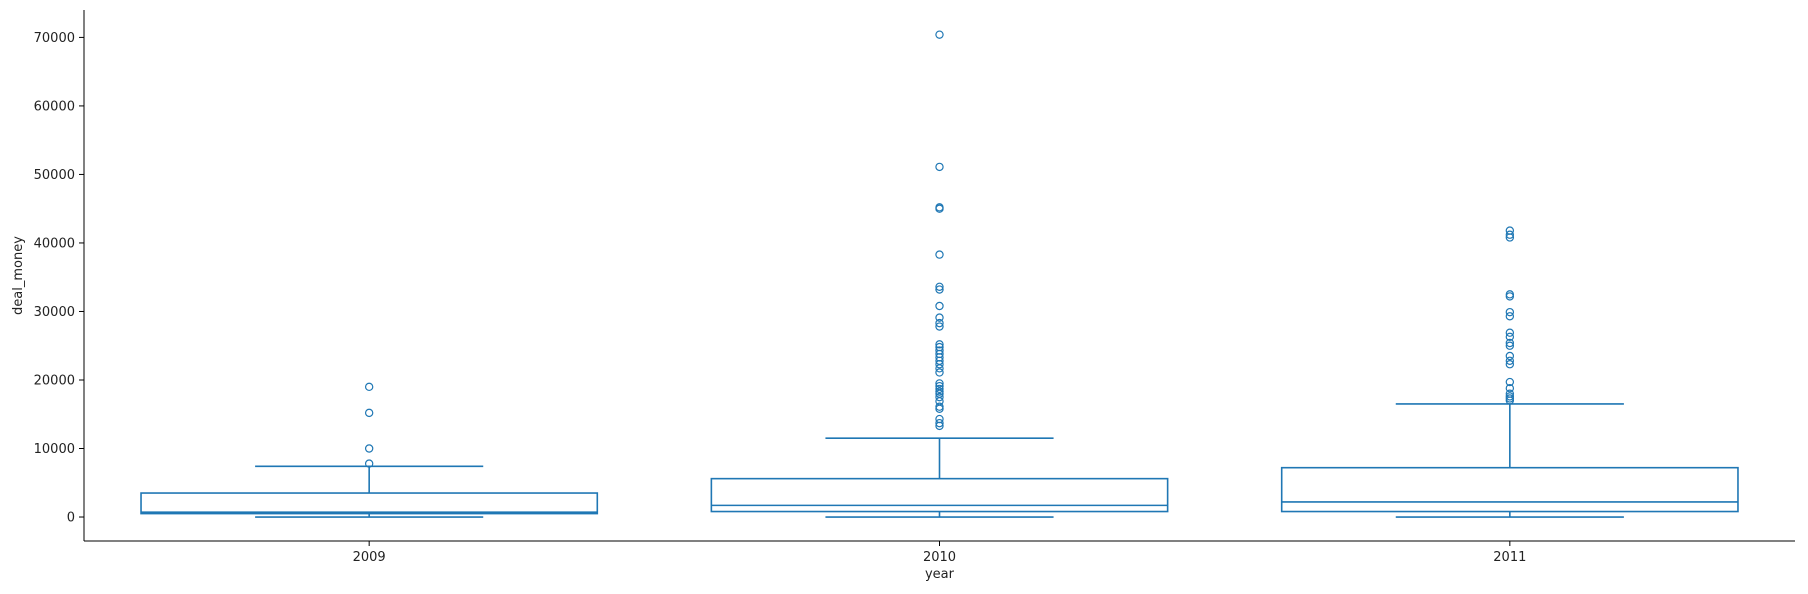 This screenshot has width=1808, height=594. Describe the element at coordinates (369, 557) in the screenshot. I see `x-tick-label: 2009` at that location.